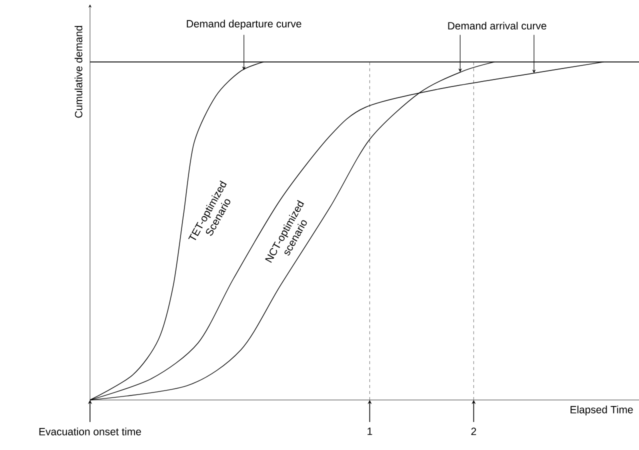  Describe the element at coordinates (370, 431) in the screenshot. I see `x-tick-label: 1` at that location.